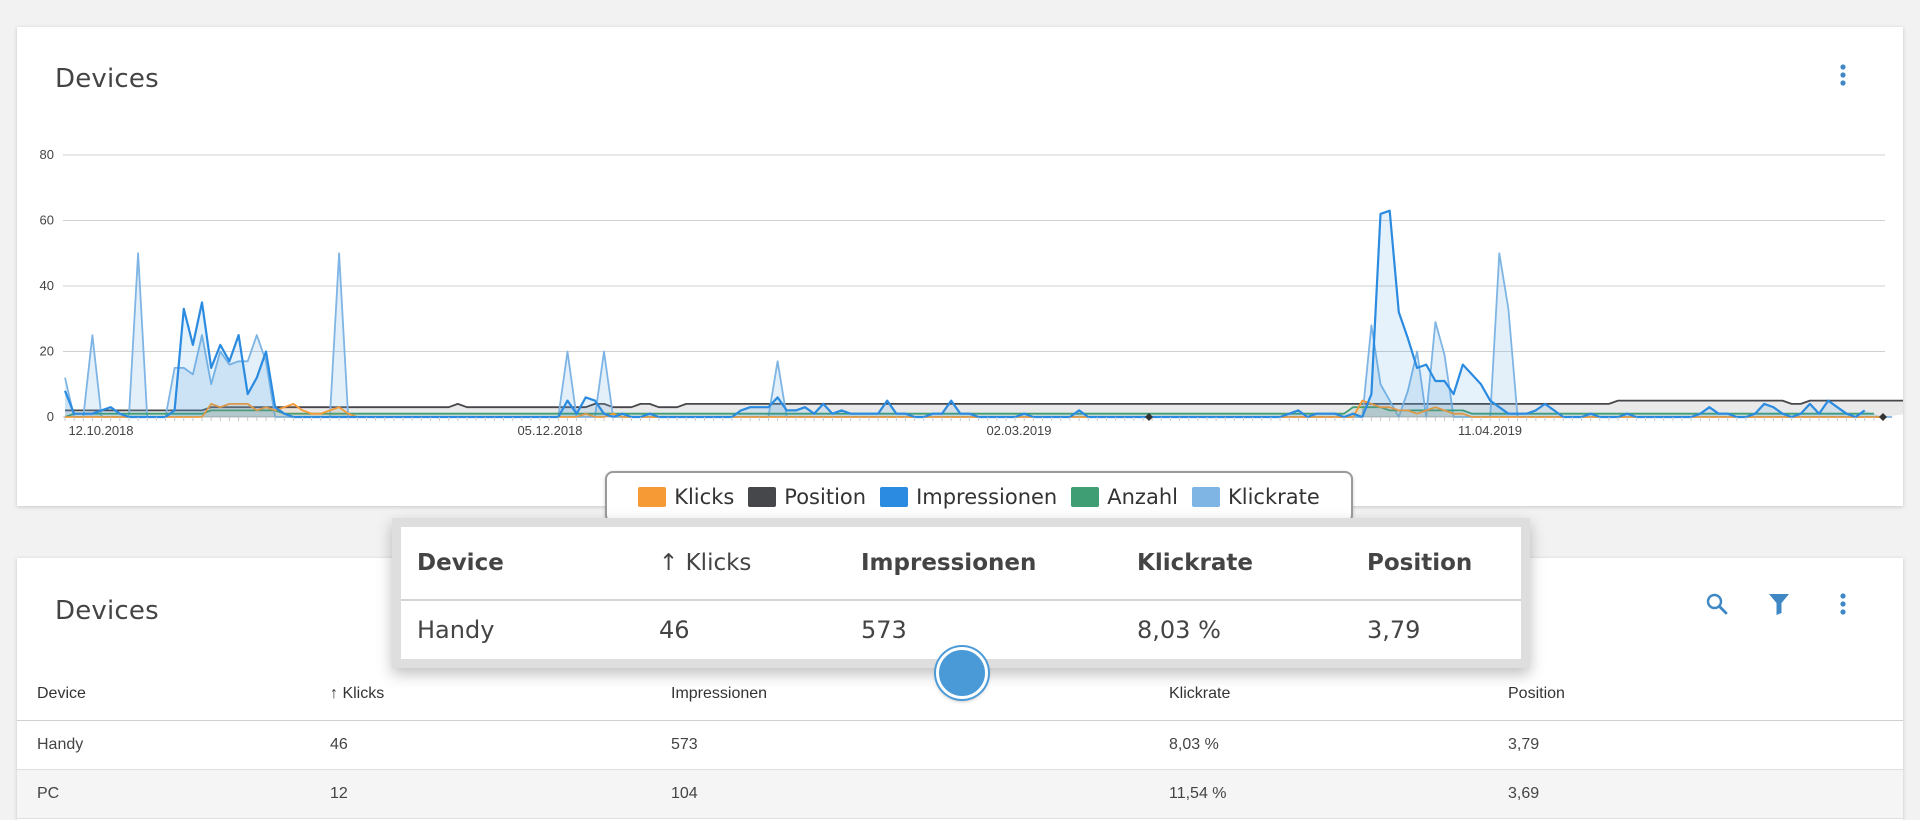 The height and width of the screenshot is (820, 1920). I want to click on legend-item-klickrate: Klickrate, so click(1255, 497).